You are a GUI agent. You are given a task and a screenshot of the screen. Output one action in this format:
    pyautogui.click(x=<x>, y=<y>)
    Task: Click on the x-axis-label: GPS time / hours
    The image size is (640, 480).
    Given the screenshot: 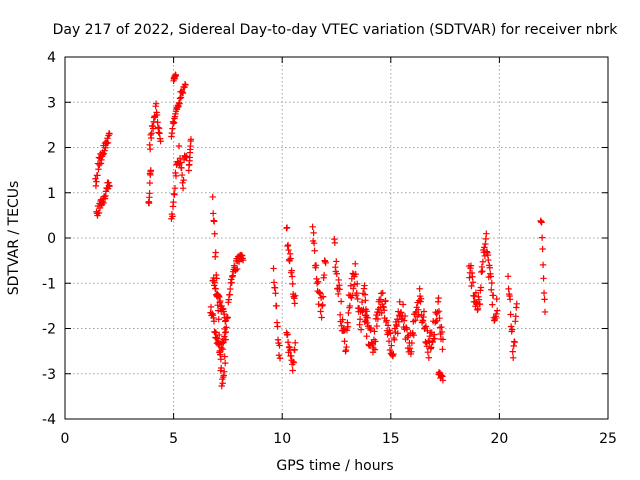 What is the action you would take?
    pyautogui.click(x=334, y=466)
    